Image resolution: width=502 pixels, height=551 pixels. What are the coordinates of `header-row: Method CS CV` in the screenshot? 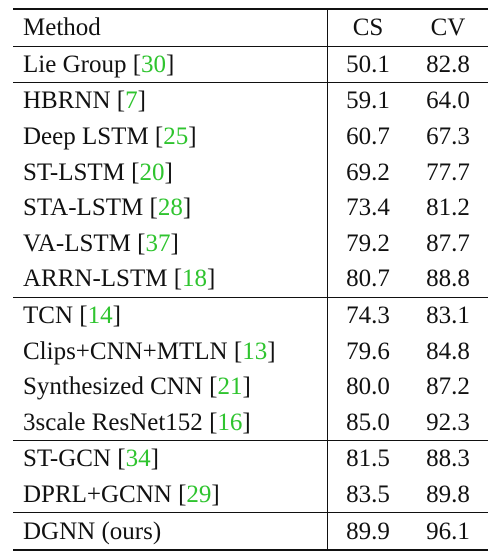 It's located at (250, 27).